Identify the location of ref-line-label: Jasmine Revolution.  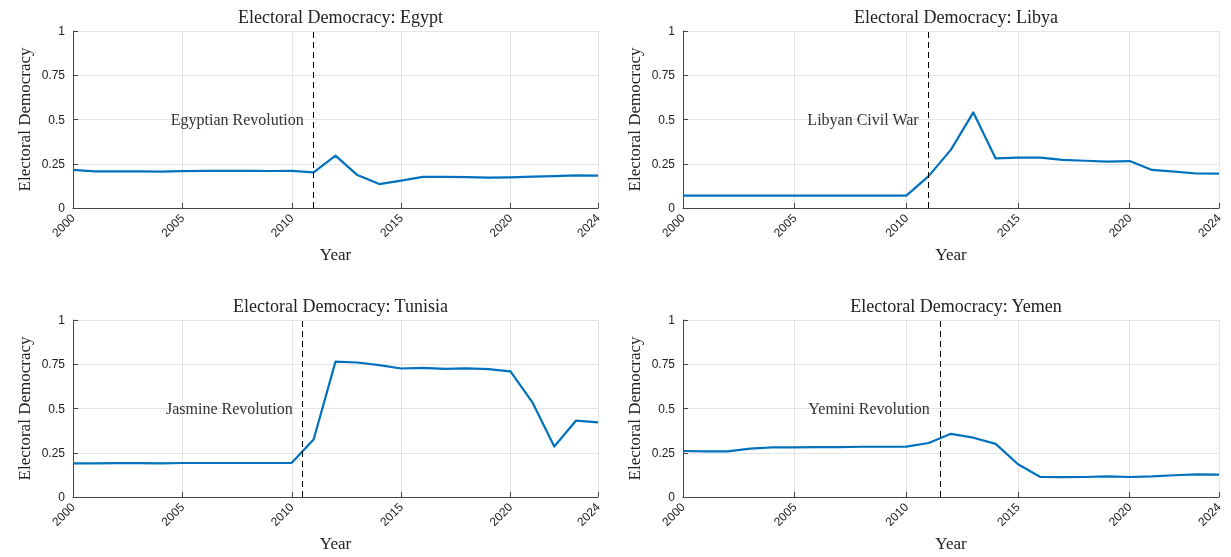
(229, 408).